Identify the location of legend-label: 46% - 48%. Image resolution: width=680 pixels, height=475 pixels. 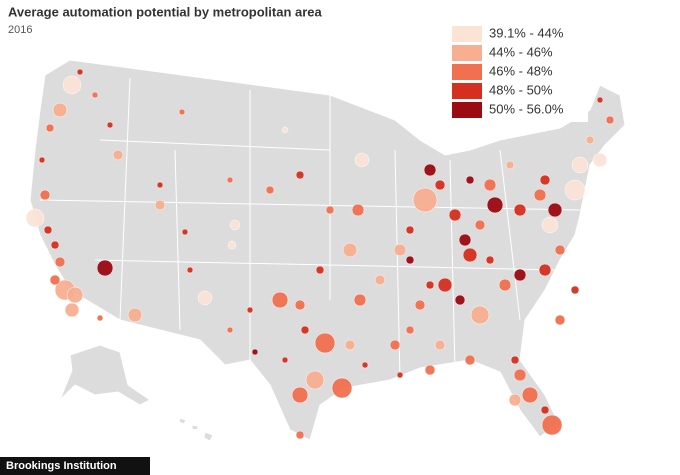
(521, 70).